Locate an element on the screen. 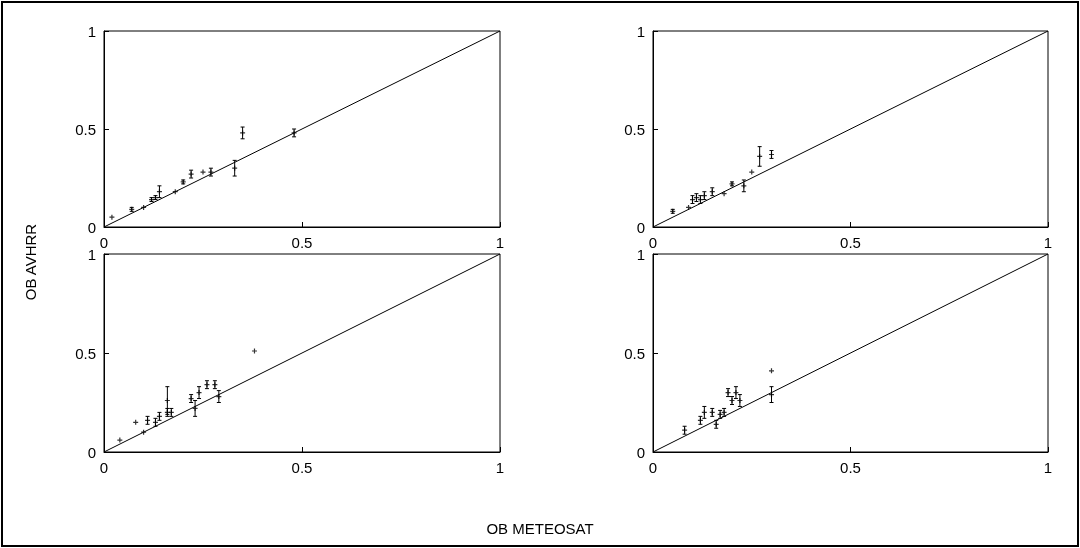 This screenshot has height=548, width=1080. y-axis-title: OB AVHRR is located at coordinates (30, 262).